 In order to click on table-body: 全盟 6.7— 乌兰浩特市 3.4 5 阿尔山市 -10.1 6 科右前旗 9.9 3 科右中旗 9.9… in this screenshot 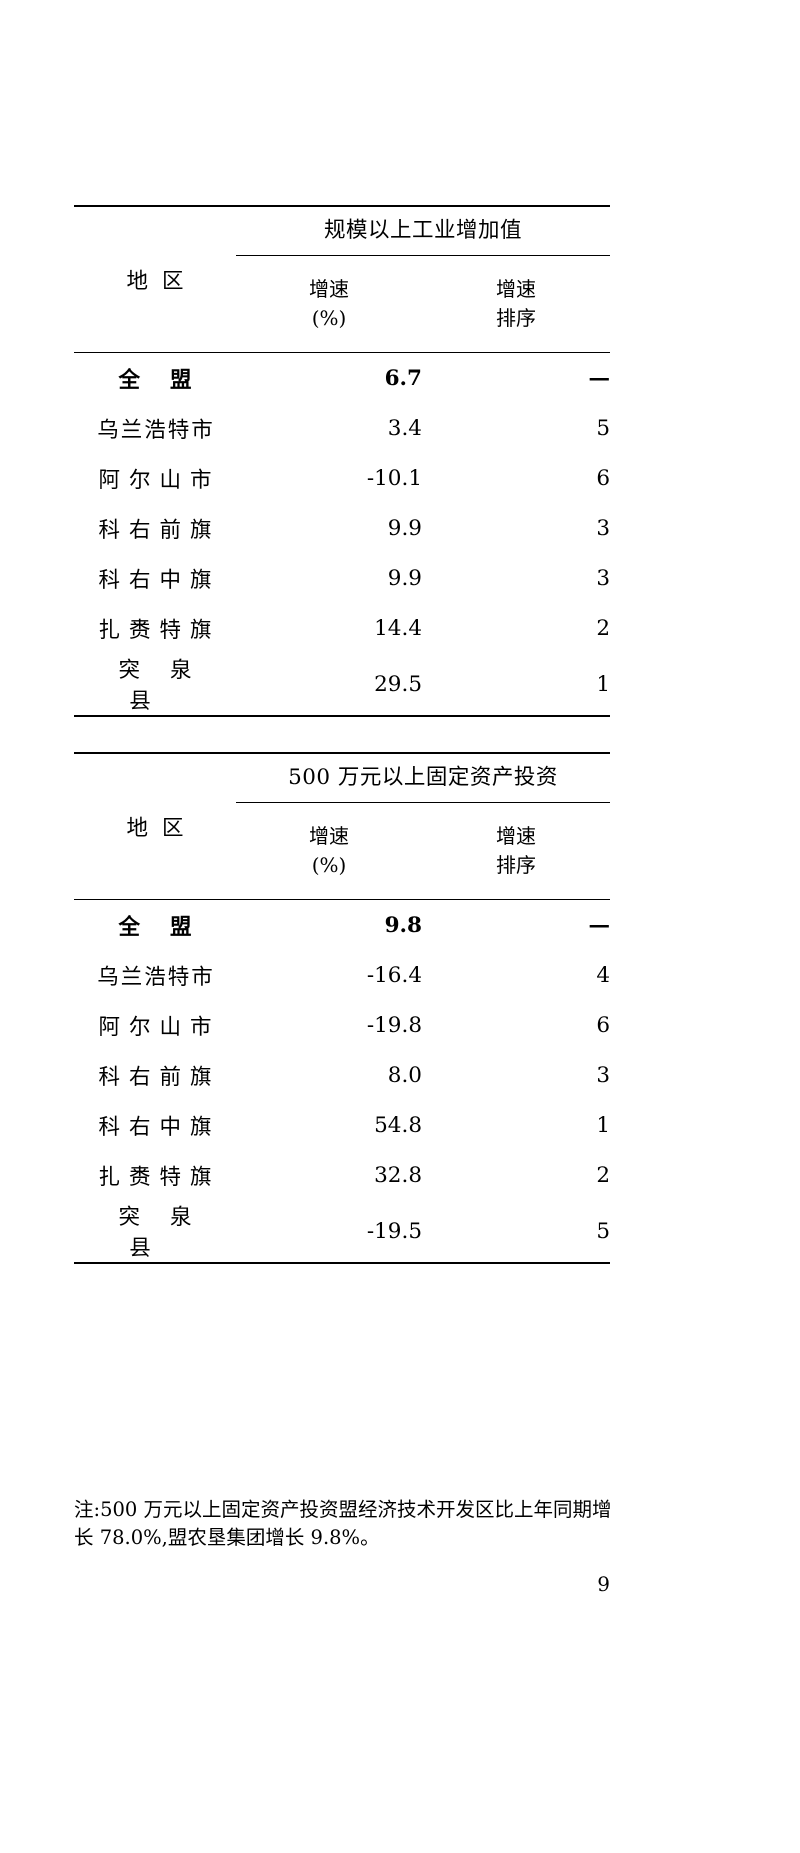, I will do `click(342, 534)`.